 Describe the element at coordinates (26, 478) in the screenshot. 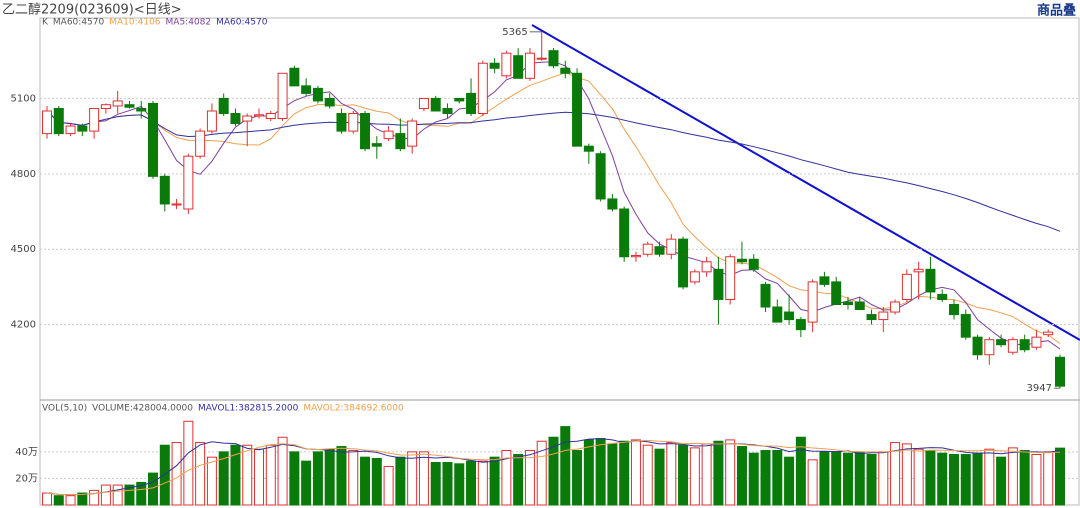

I see `y-tick-label: 20万` at that location.